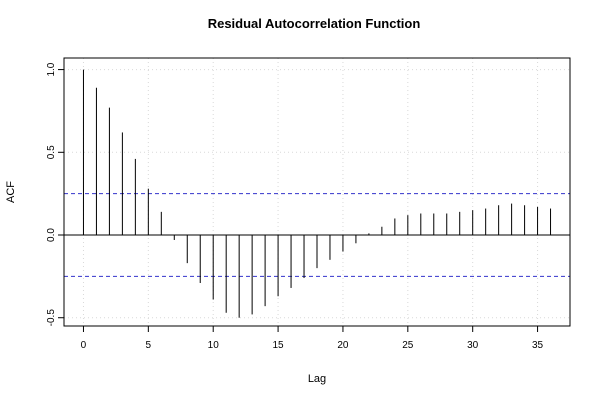 This screenshot has width=599, height=400. I want to click on x-tick-label: 25, so click(408, 345).